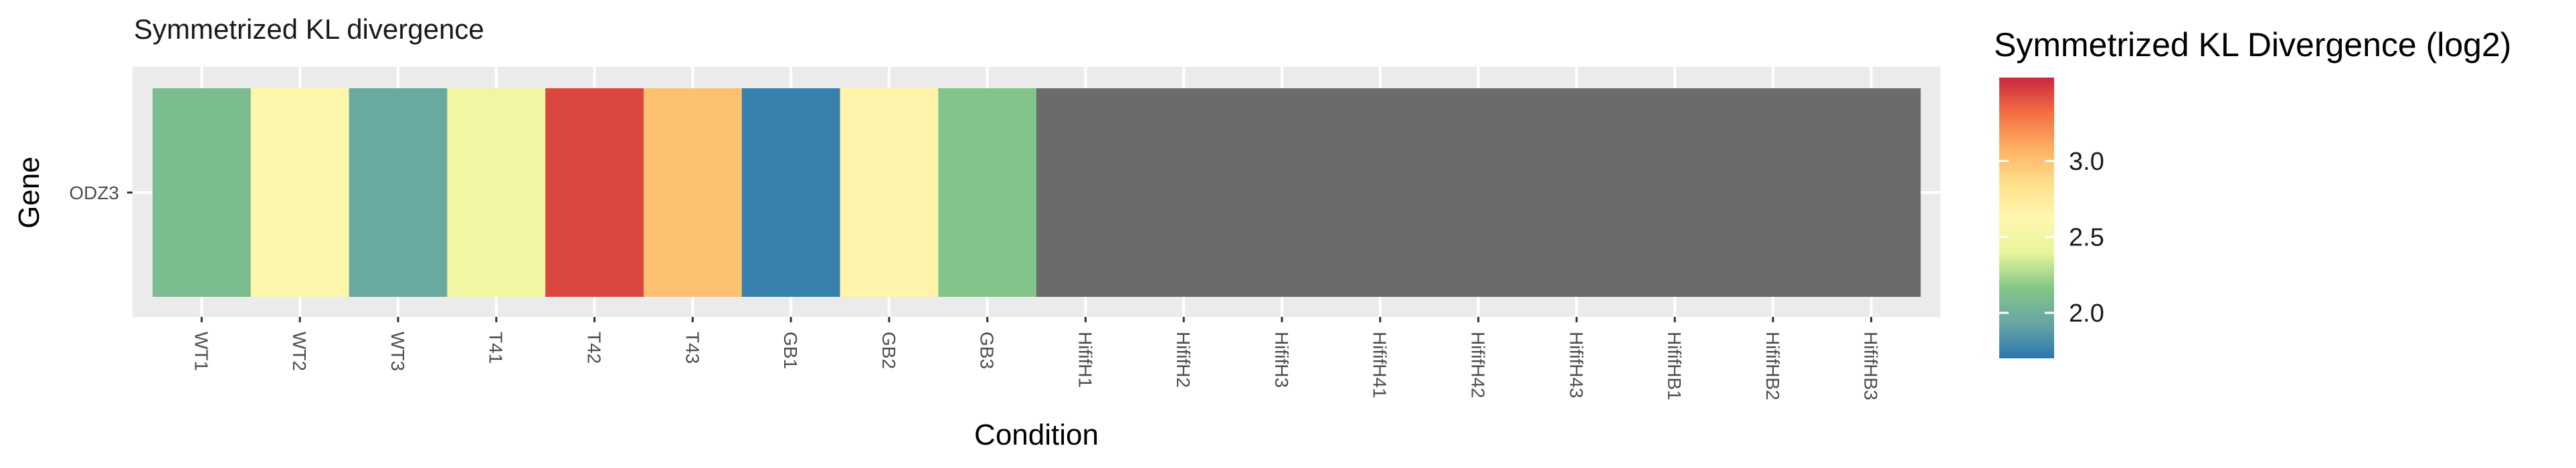  What do you see at coordinates (2026, 218) in the screenshot?
I see `legend-color-bar` at bounding box center [2026, 218].